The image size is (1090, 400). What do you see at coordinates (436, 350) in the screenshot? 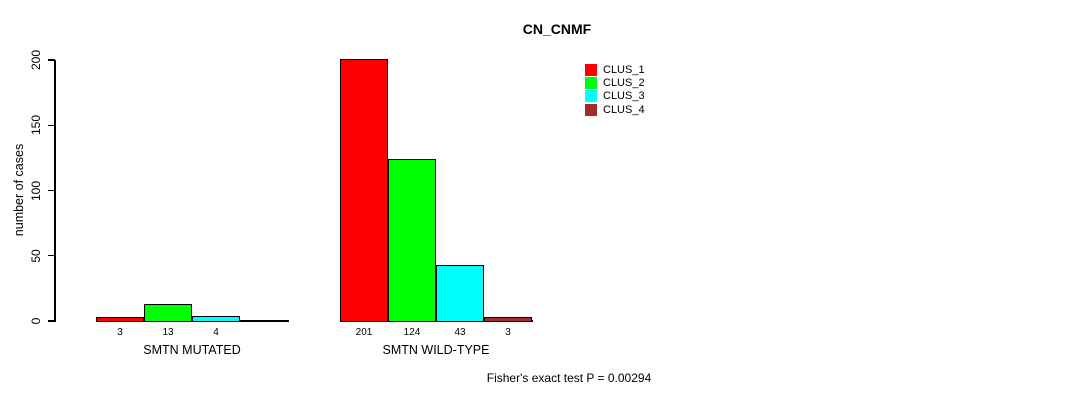
I see `x-category-label-smtn-wild-type: SMTN WILD-TYPE` at bounding box center [436, 350].